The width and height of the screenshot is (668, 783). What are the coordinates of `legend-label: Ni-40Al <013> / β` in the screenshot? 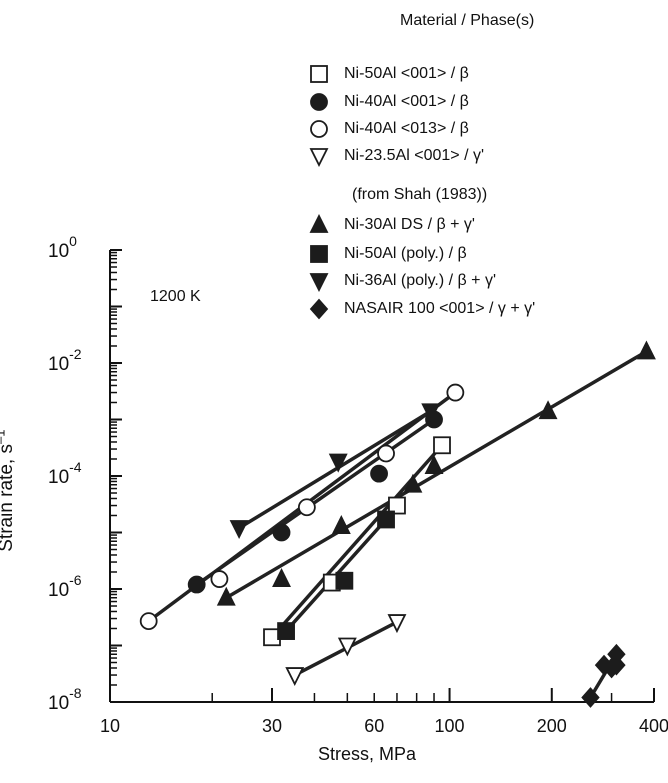 It's located at (406, 128).